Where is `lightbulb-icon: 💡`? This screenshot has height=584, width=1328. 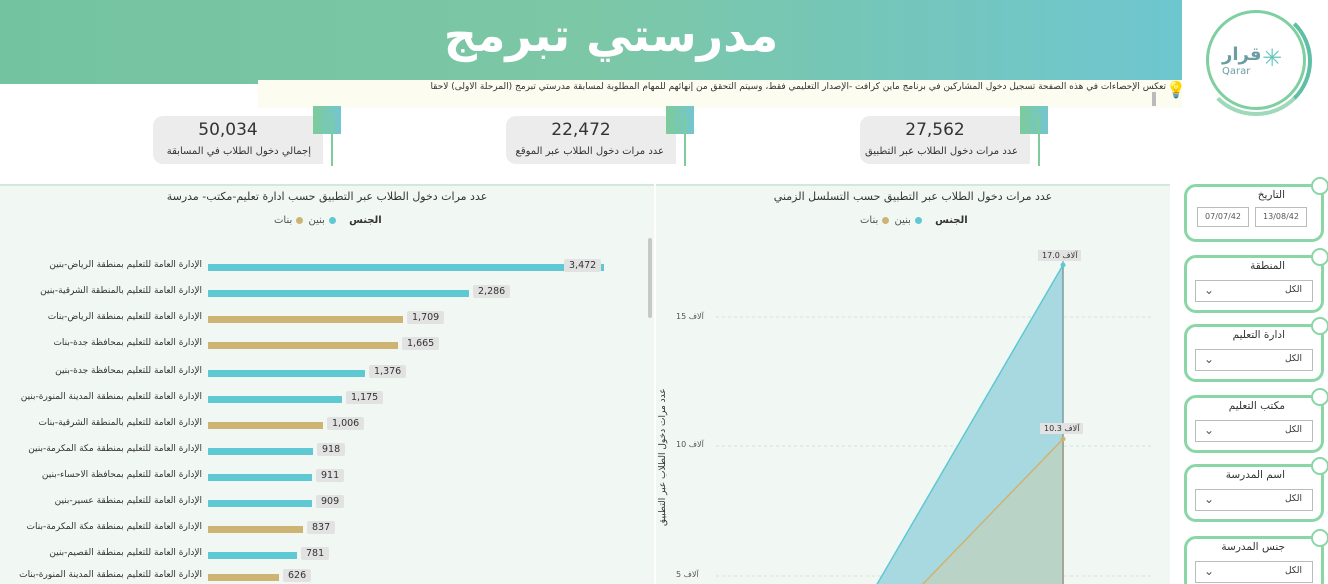
lightbulb-icon: 💡 is located at coordinates (1176, 89).